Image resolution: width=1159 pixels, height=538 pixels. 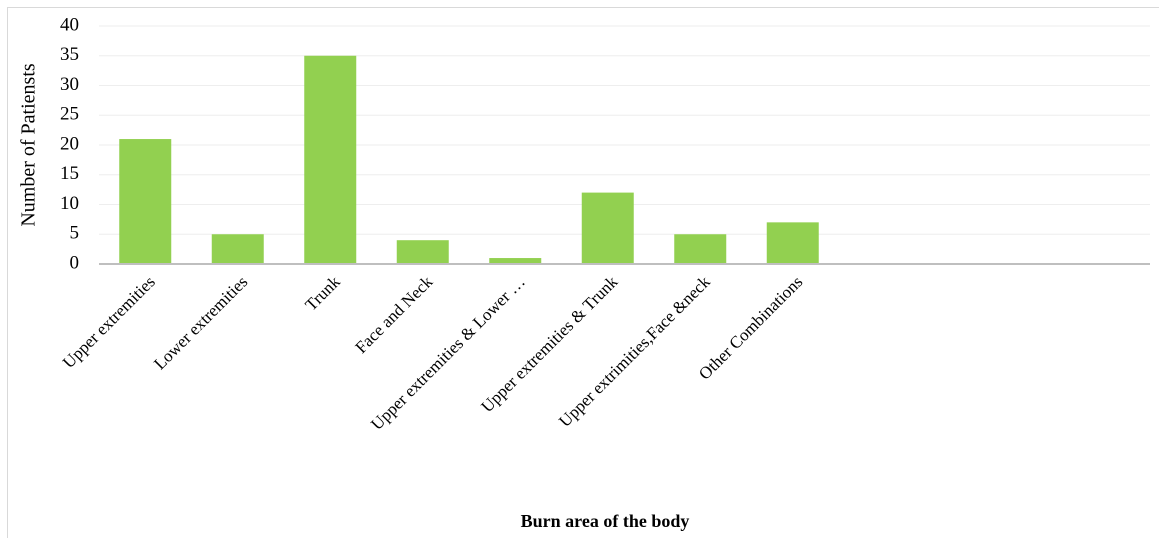 I want to click on x-tick-label: Upper extrimities,Face &neck, so click(x=634, y=351).